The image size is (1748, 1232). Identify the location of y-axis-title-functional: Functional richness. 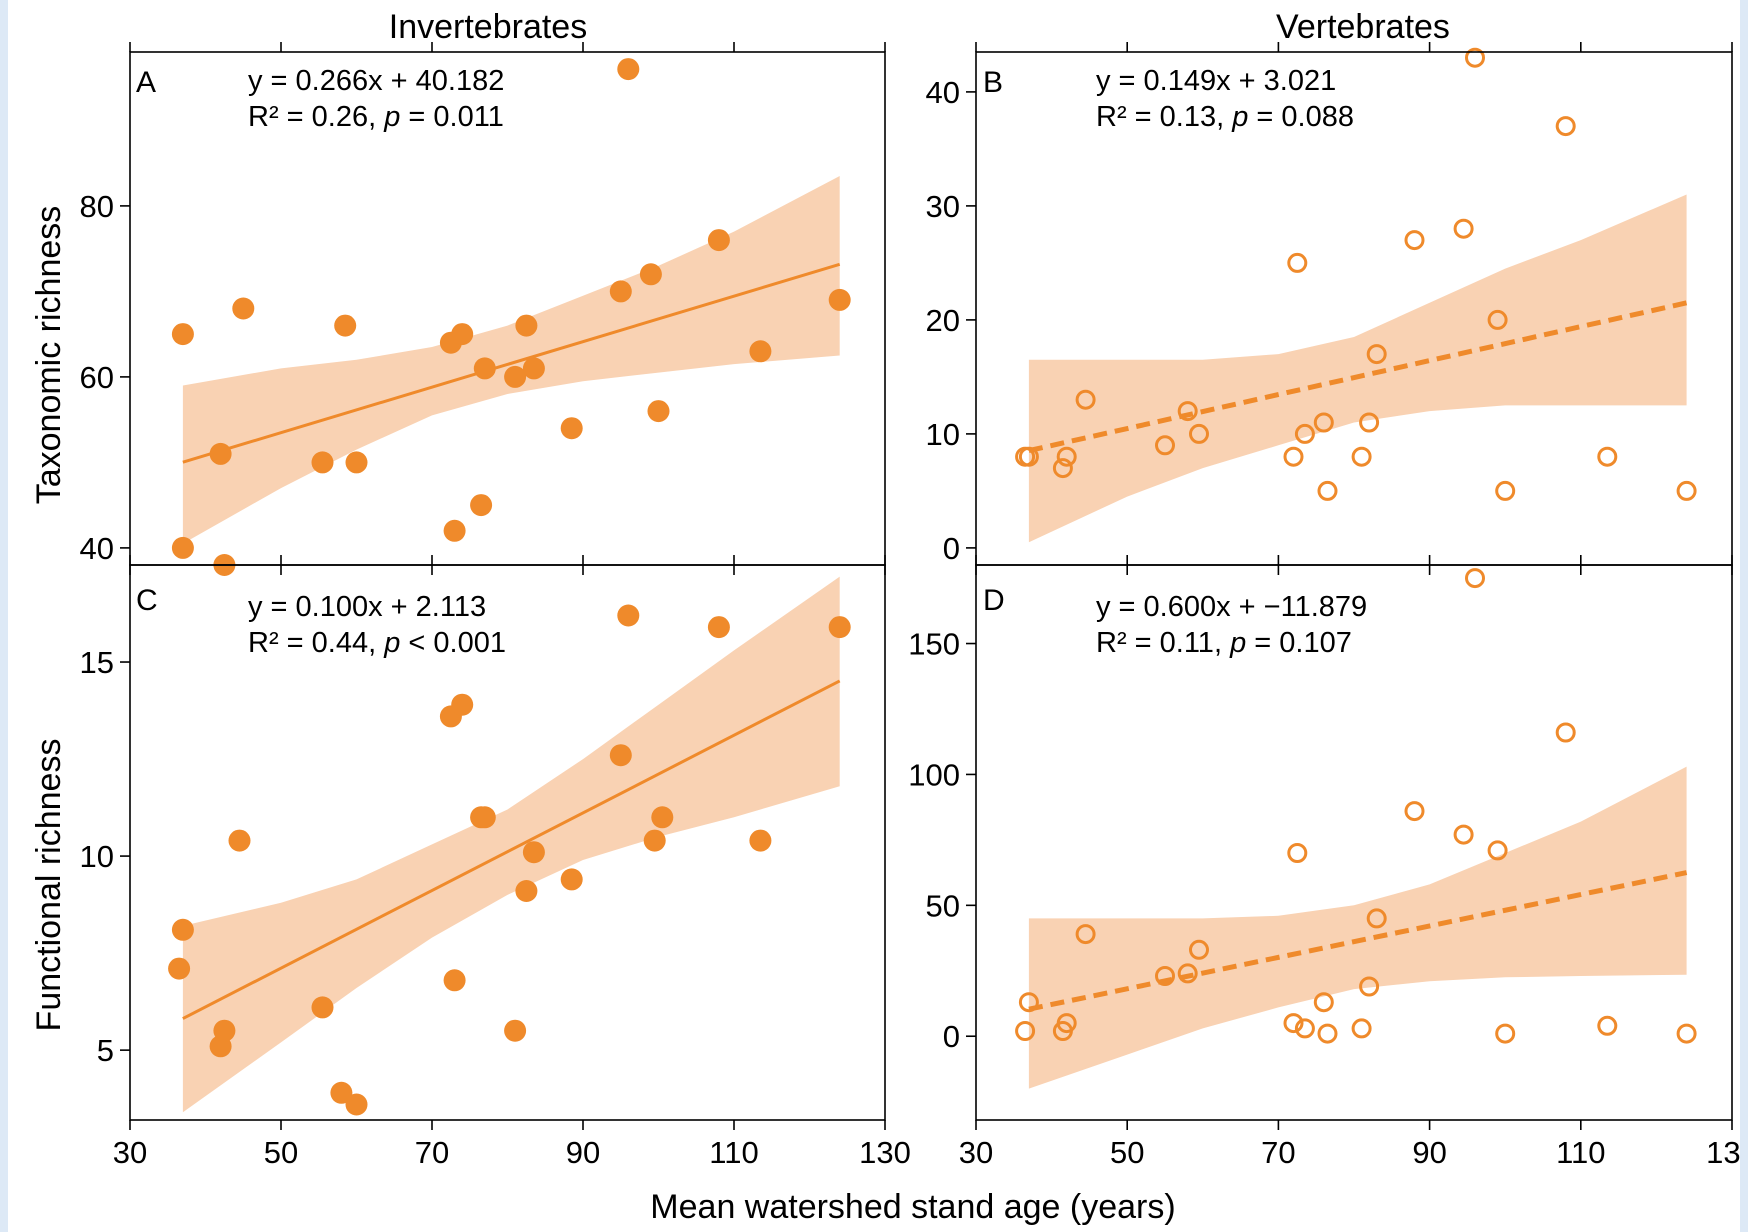
(49, 885).